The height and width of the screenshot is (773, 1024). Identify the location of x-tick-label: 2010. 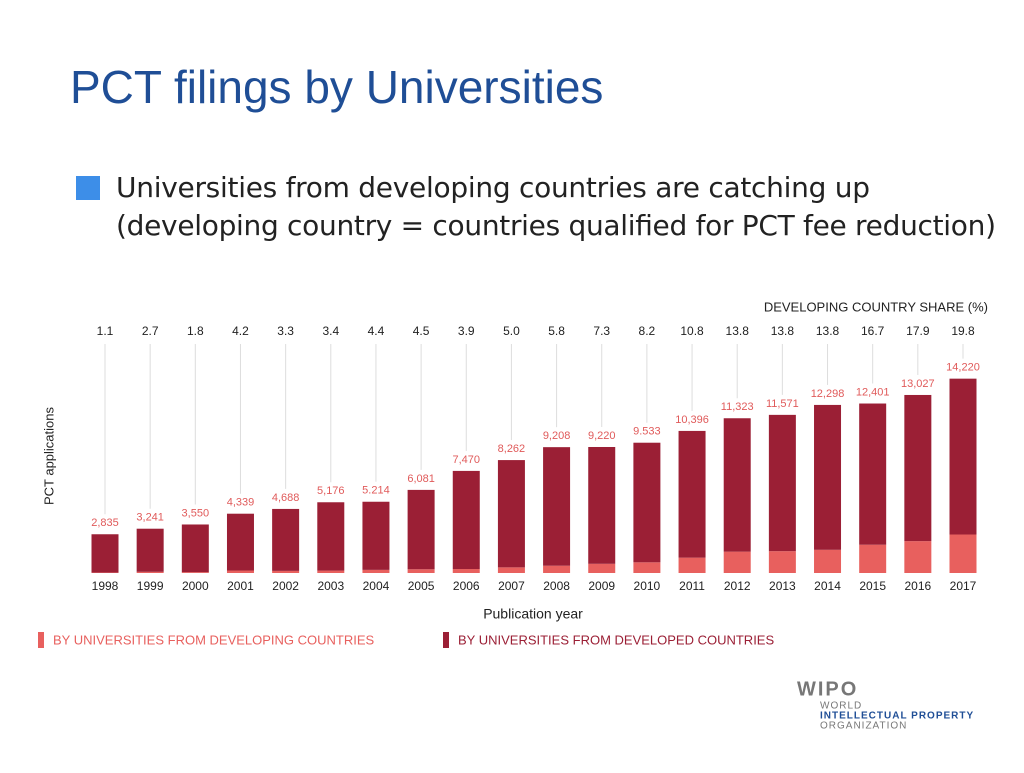
(647, 586).